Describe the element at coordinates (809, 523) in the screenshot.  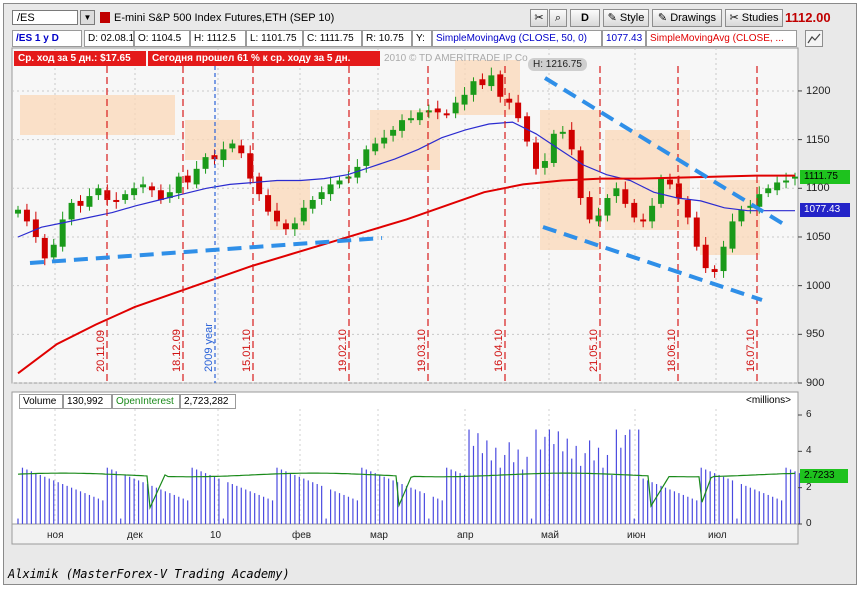
I see `volume-y-tick-label: 0` at that location.